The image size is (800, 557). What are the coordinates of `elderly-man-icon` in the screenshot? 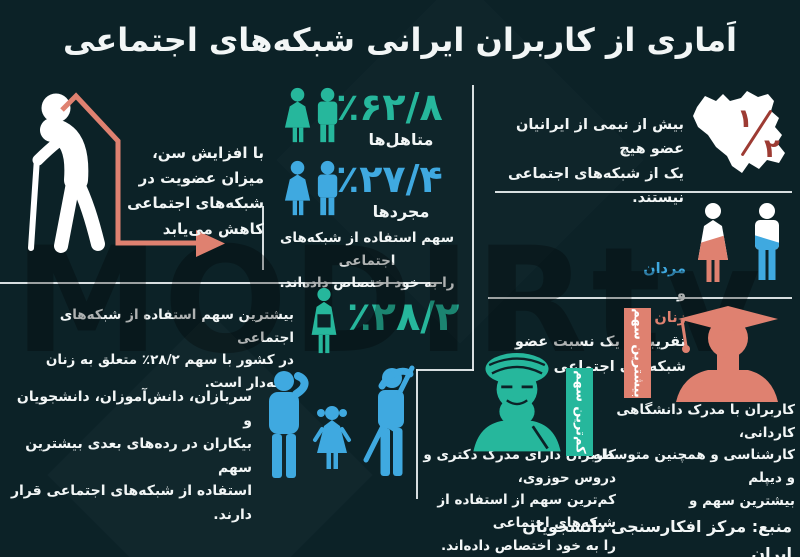 It's located at (67, 170).